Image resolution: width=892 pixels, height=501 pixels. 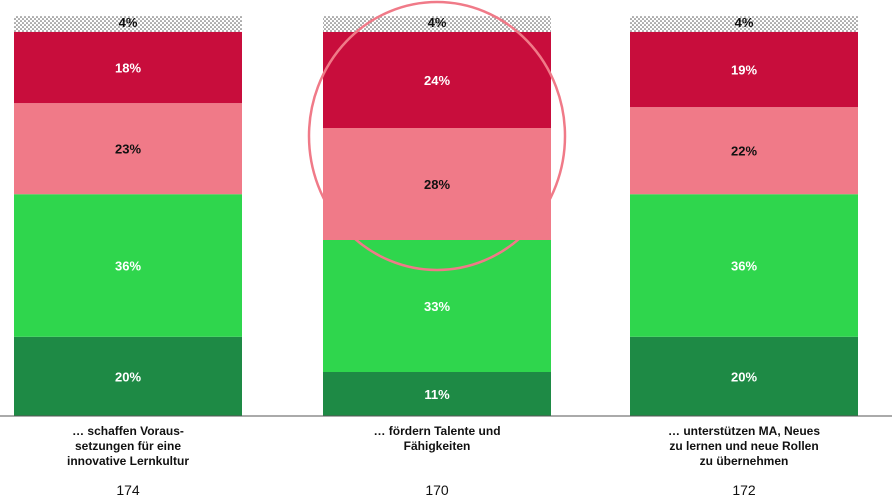 What do you see at coordinates (437, 438) in the screenshot?
I see `category-label: … fördern Talente und Fähigkeiten` at bounding box center [437, 438].